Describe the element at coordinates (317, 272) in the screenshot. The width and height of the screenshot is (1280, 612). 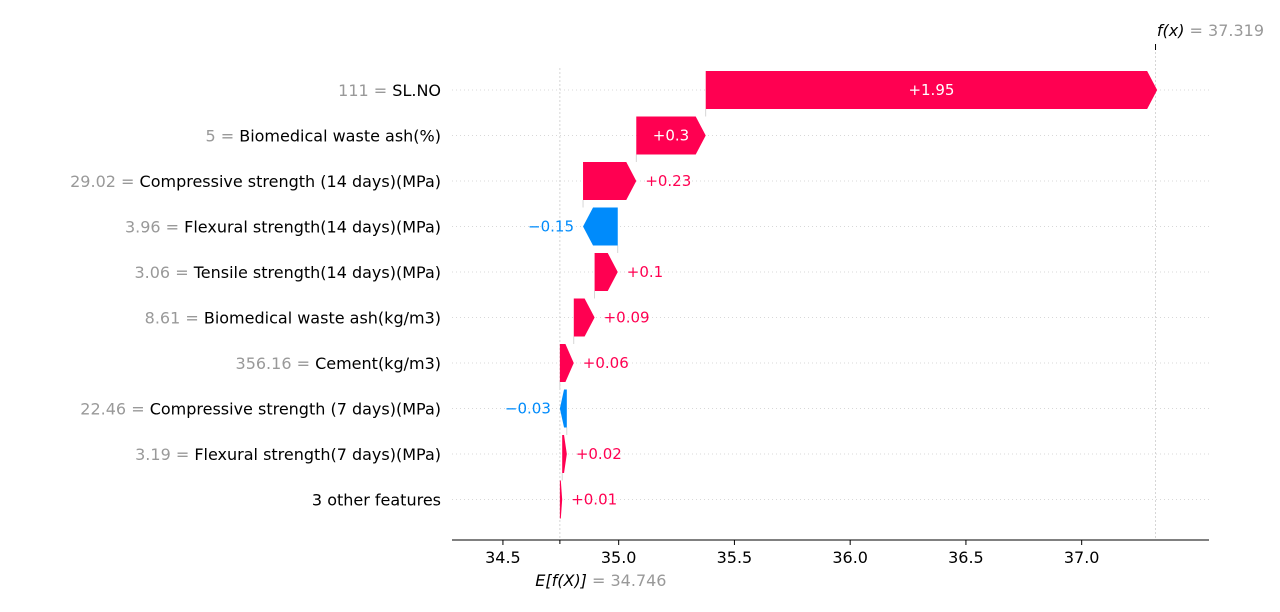
I see `feature-name: Tensile strength(14 days)(MPa)` at that location.